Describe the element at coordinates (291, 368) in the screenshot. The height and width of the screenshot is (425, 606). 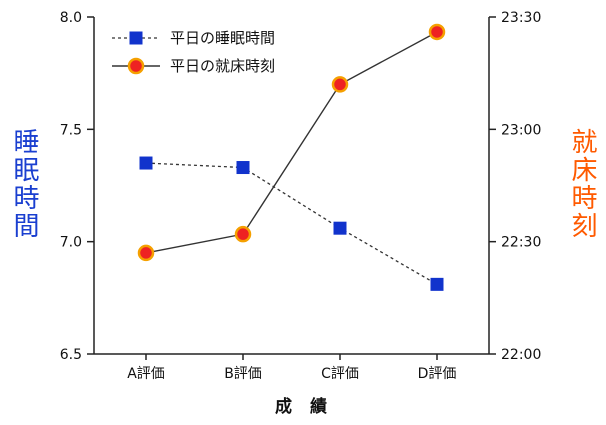
I see `x-axis-ticks: A評価 B評価 C評価 D評価` at that location.